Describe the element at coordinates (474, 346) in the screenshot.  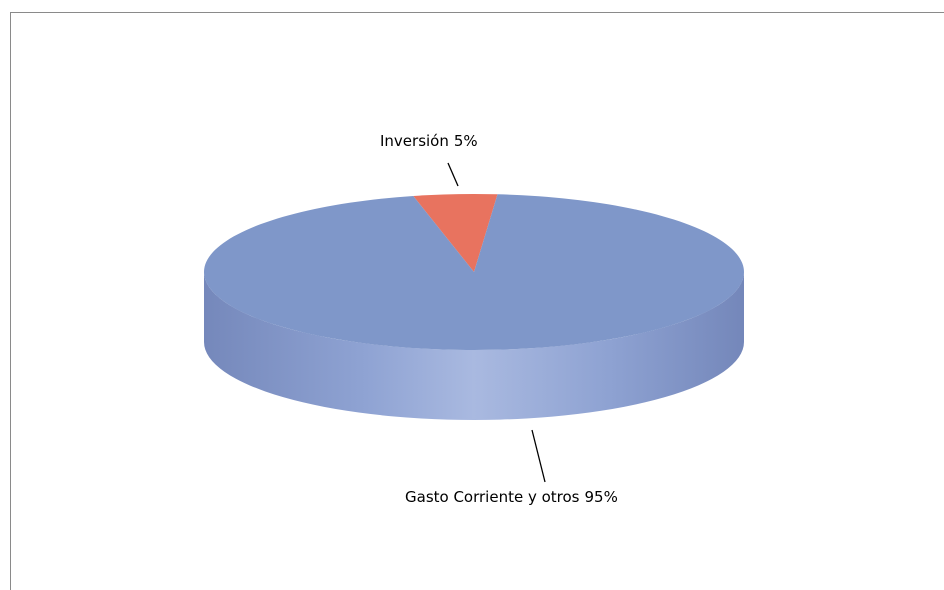
I see `pie-side` at that location.